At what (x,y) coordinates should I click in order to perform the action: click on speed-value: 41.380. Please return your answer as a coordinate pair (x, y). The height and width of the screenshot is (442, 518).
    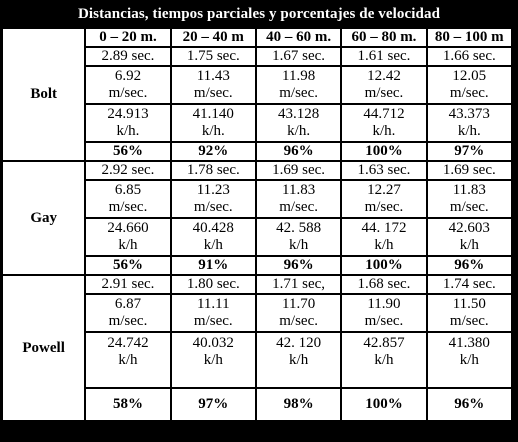
    Looking at the image, I should click on (469, 343).